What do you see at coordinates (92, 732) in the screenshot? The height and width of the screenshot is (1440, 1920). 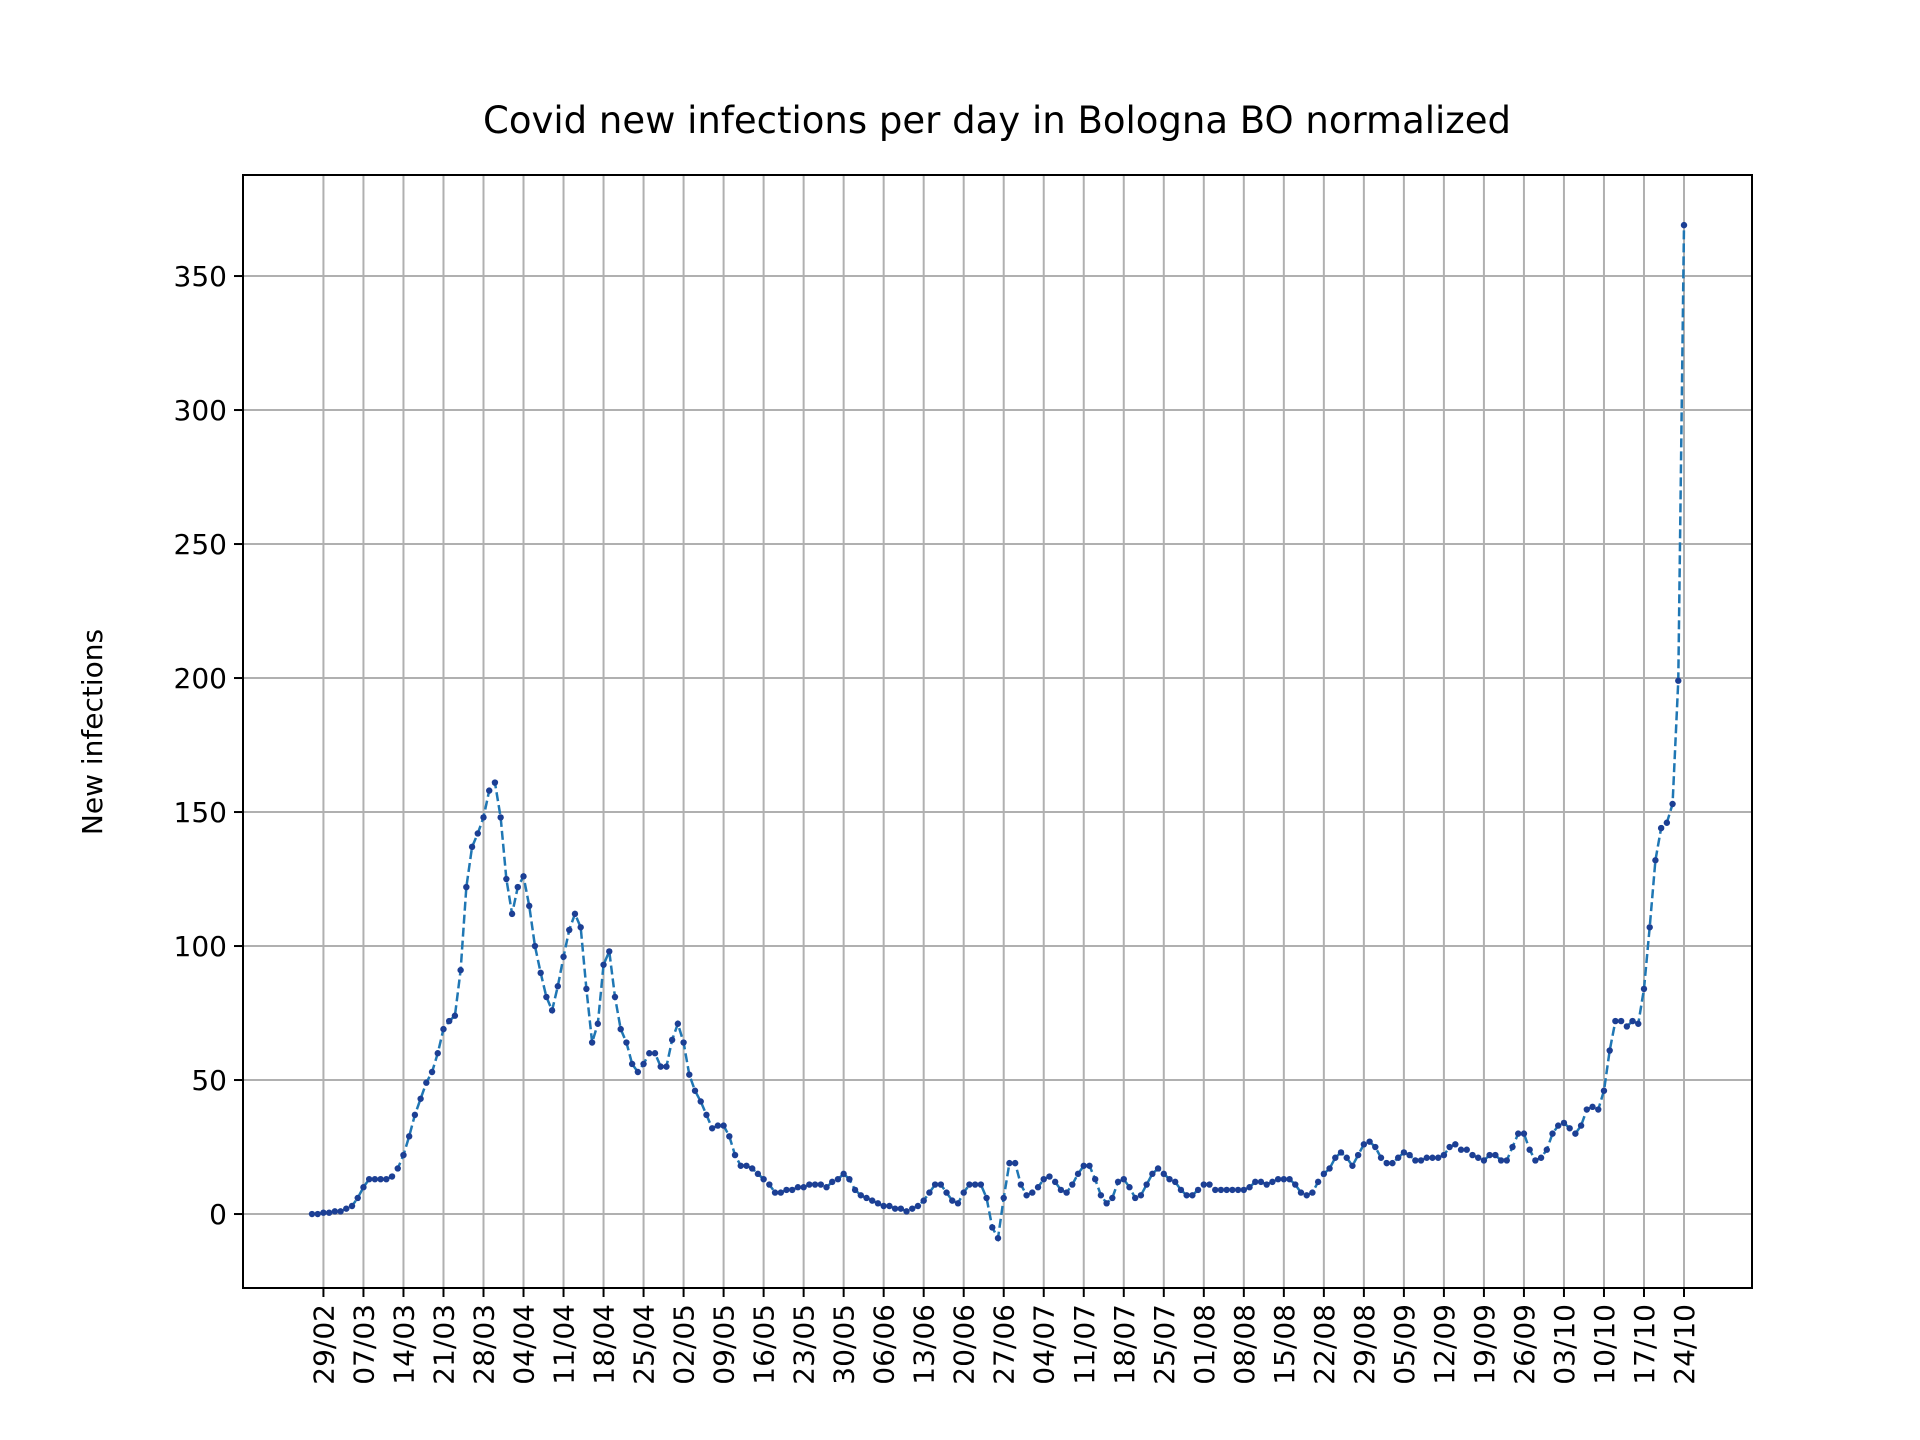 I see `y-axis-label: New infections` at bounding box center [92, 732].